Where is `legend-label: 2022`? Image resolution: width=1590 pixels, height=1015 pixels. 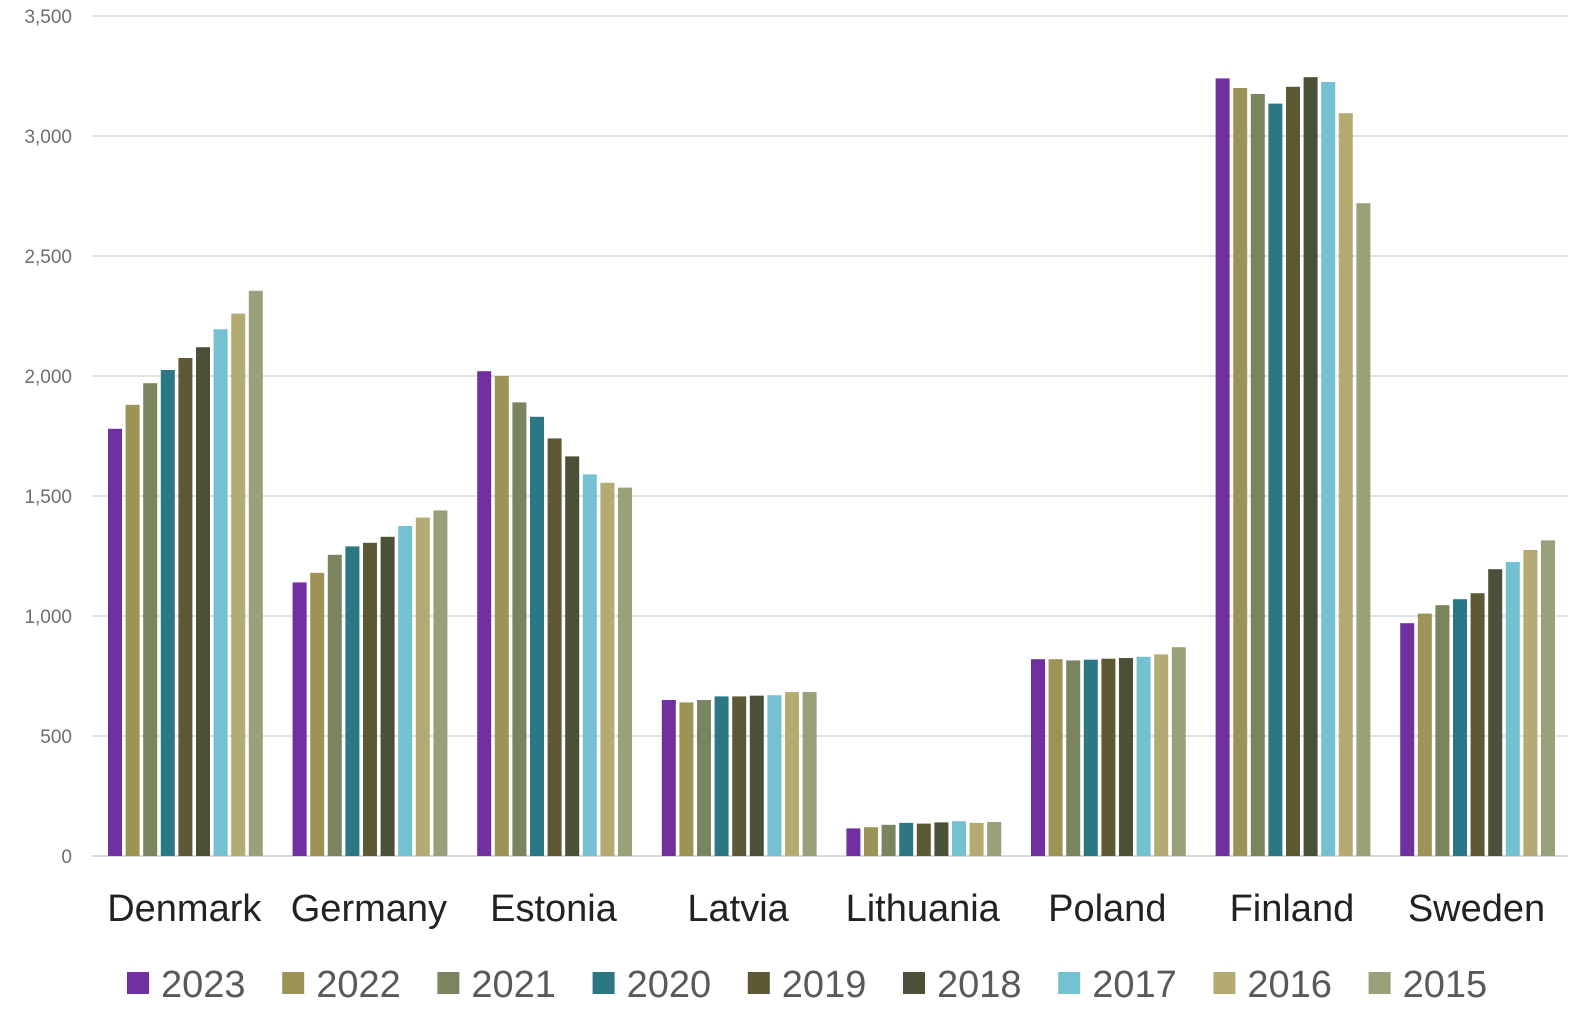 legend-label: 2022 is located at coordinates (358, 985).